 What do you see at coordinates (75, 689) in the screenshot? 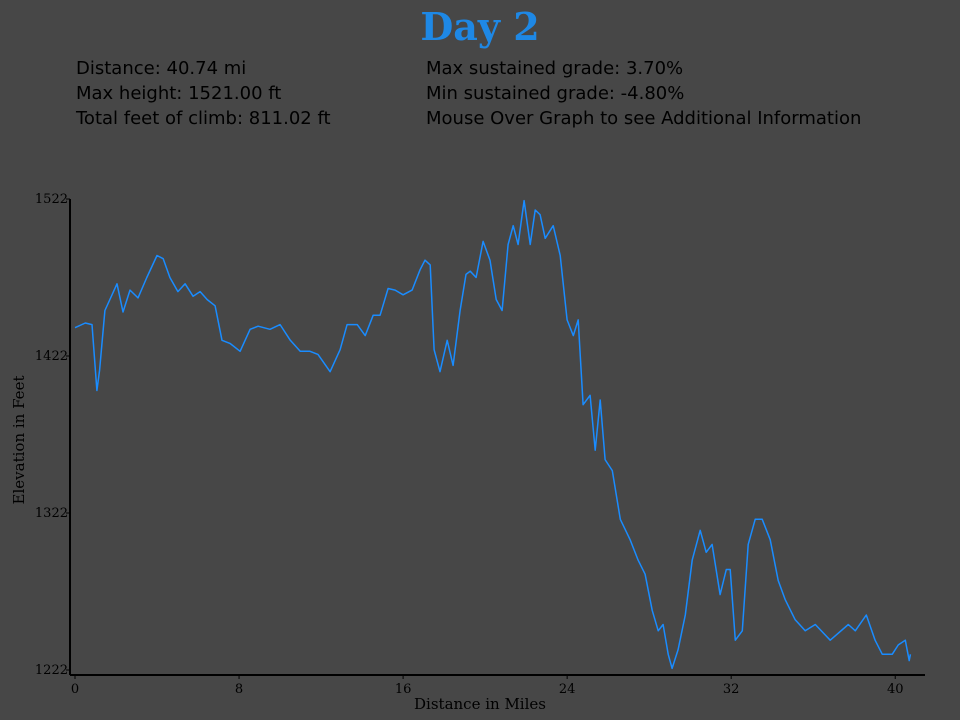
I see `x-tick-label: 0` at bounding box center [75, 689].